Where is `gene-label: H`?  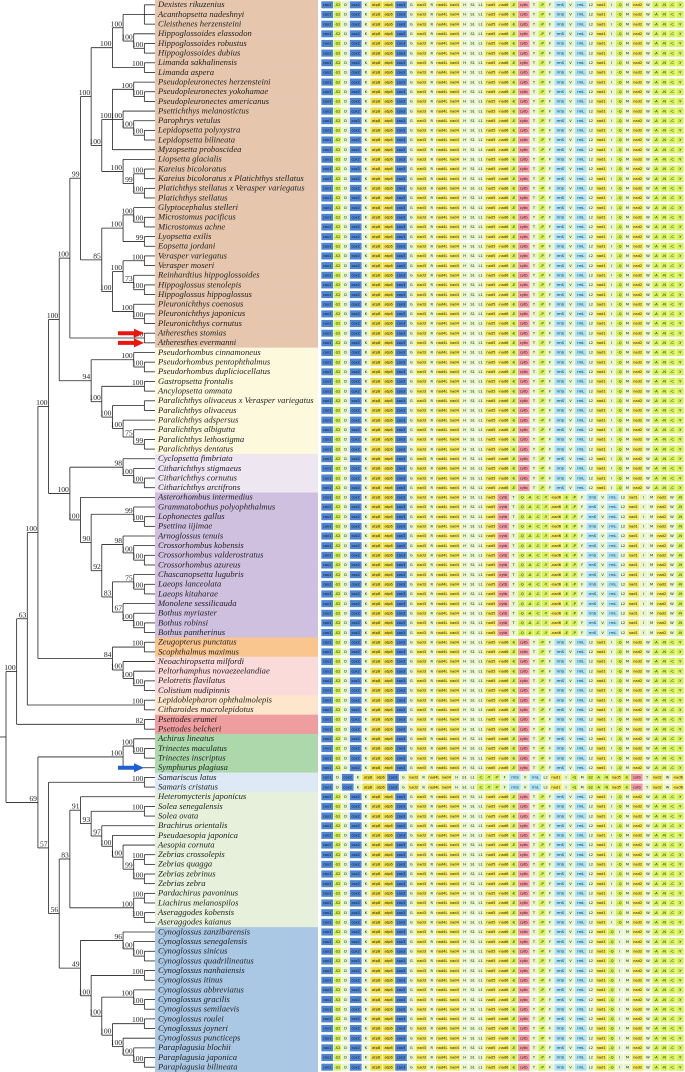
gene-label: H is located at coordinates (464, 131).